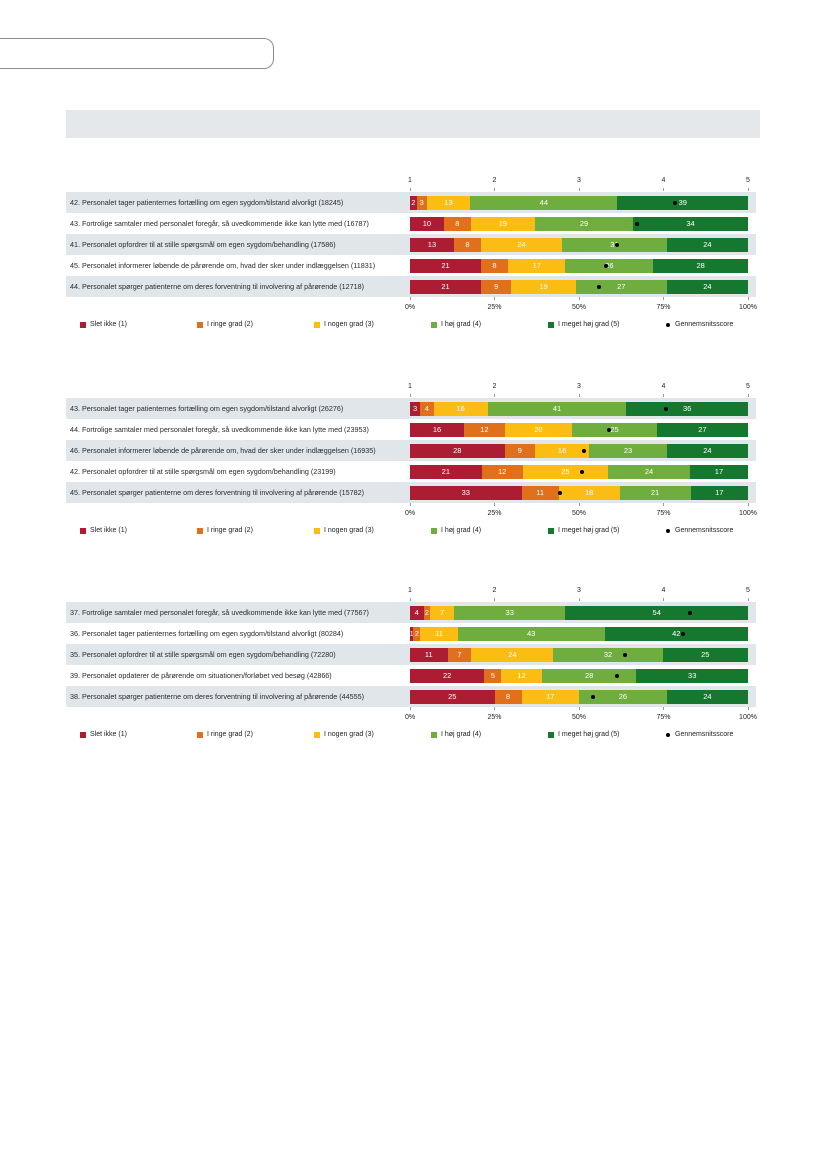 This screenshot has height=1169, width=827. I want to click on bar-segment: 9, so click(496, 286).